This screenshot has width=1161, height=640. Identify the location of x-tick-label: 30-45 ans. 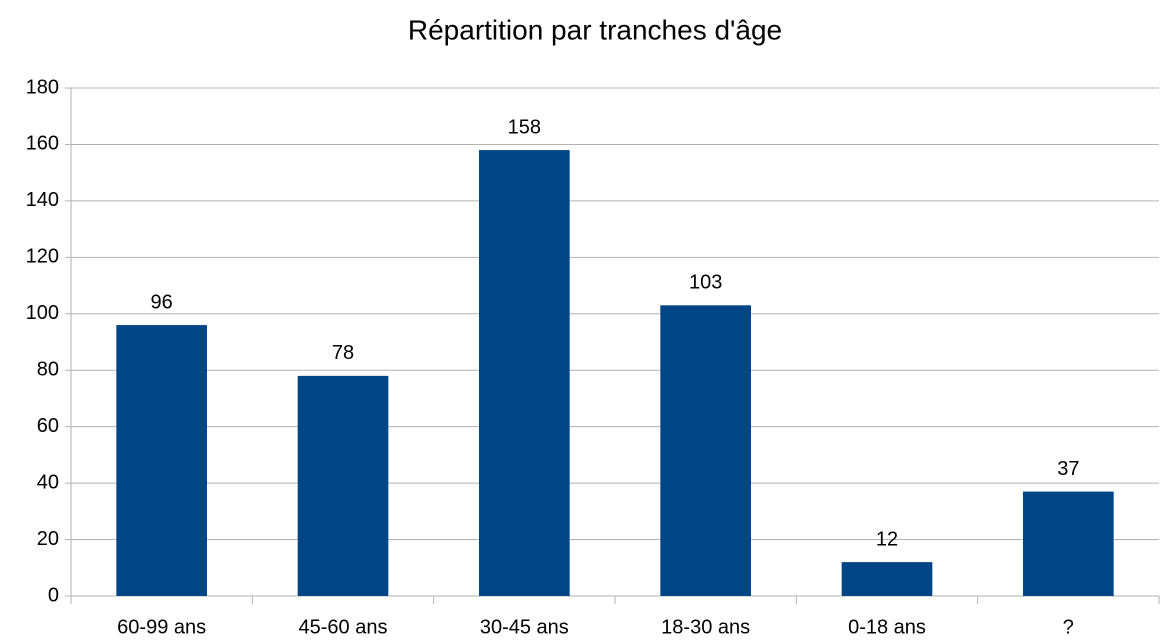
(524, 627).